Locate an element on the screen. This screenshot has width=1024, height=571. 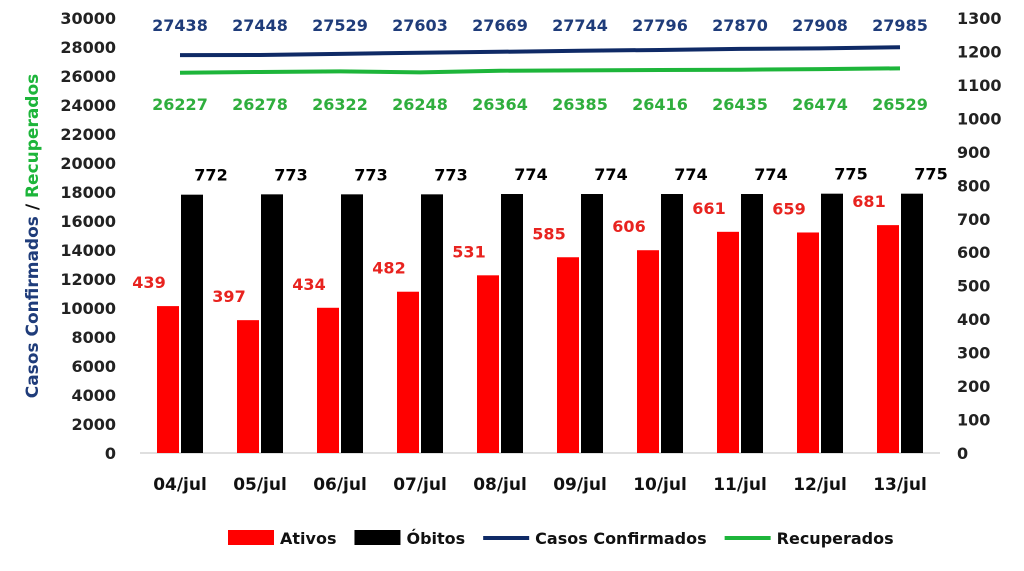
y-right-tick-label: 100 is located at coordinates (973, 420).